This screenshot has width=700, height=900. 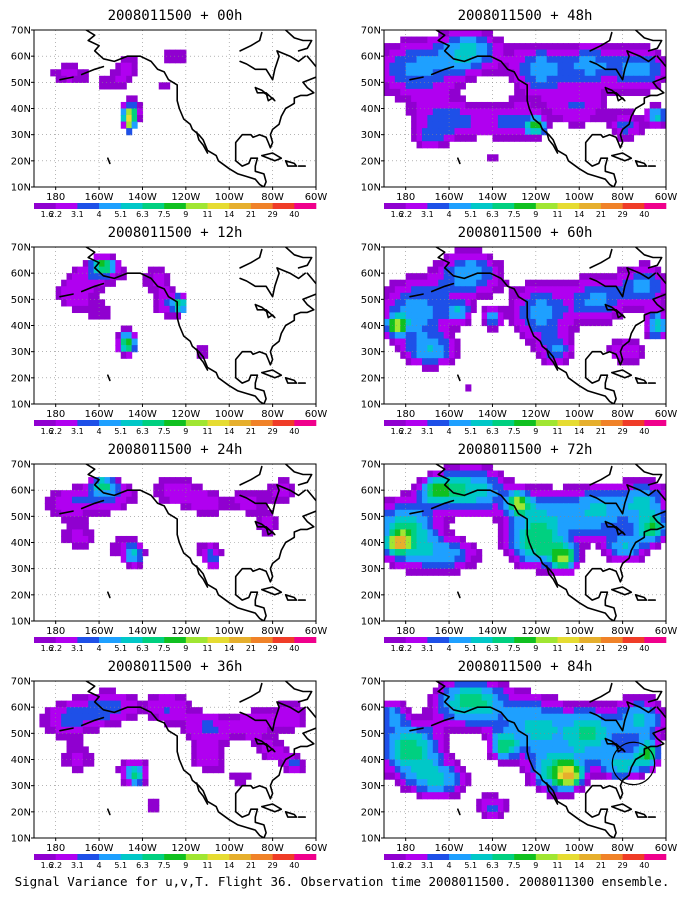 What do you see at coordinates (525, 428) in the screenshot?
I see `colorbar: 2.2 3.1 4 5.1 6.3 7.5 9 11 14 21 29 401.6` at bounding box center [525, 428].